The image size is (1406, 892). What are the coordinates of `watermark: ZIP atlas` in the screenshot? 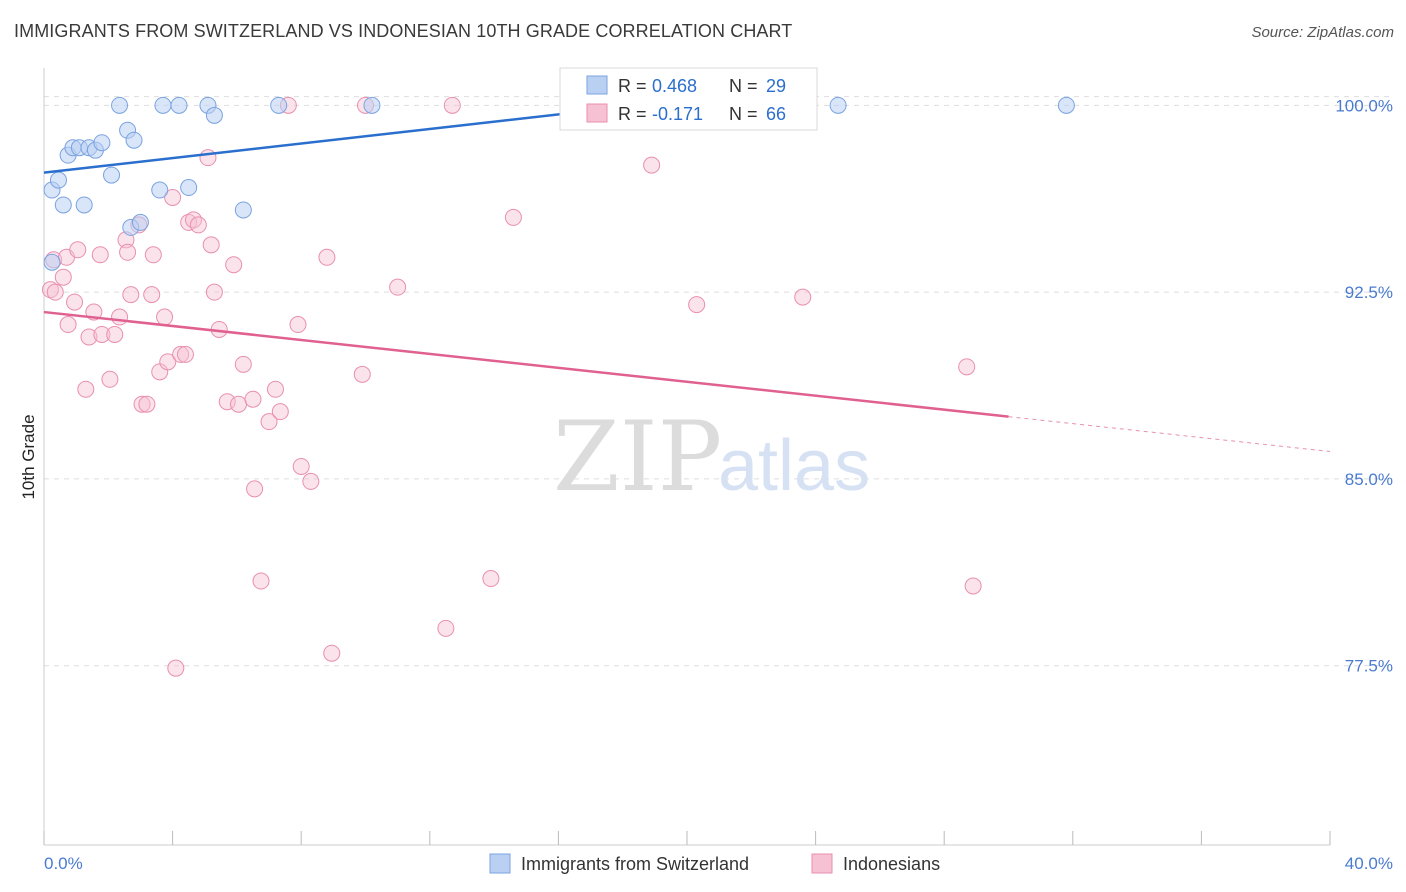 It's located at (711, 457).